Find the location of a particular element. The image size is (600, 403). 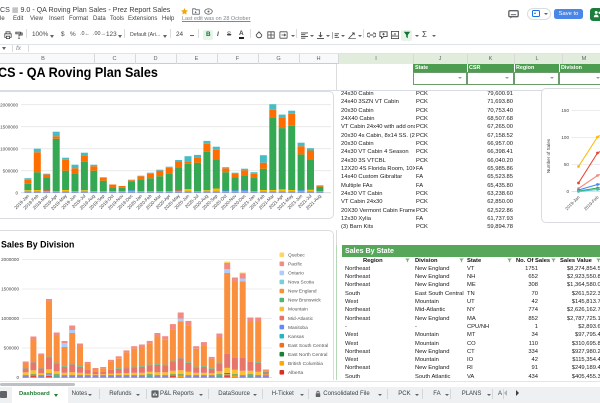

svg-text: Sales By Division is located at coordinates (37, 244).